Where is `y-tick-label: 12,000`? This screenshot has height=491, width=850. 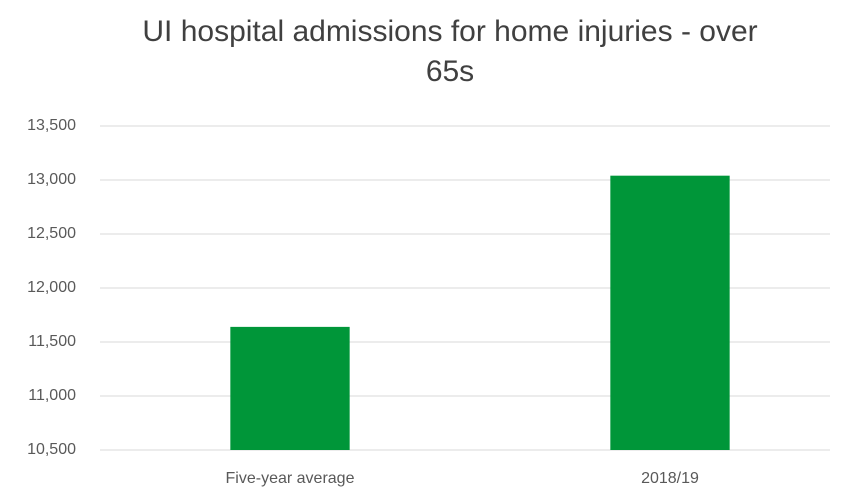
y-tick-label: 12,000 is located at coordinates (51, 287).